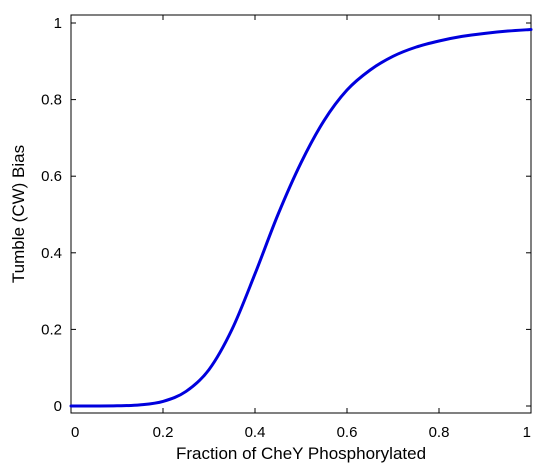  What do you see at coordinates (18, 214) in the screenshot?
I see `y-axis-label: Tumble (CW) Bias` at bounding box center [18, 214].